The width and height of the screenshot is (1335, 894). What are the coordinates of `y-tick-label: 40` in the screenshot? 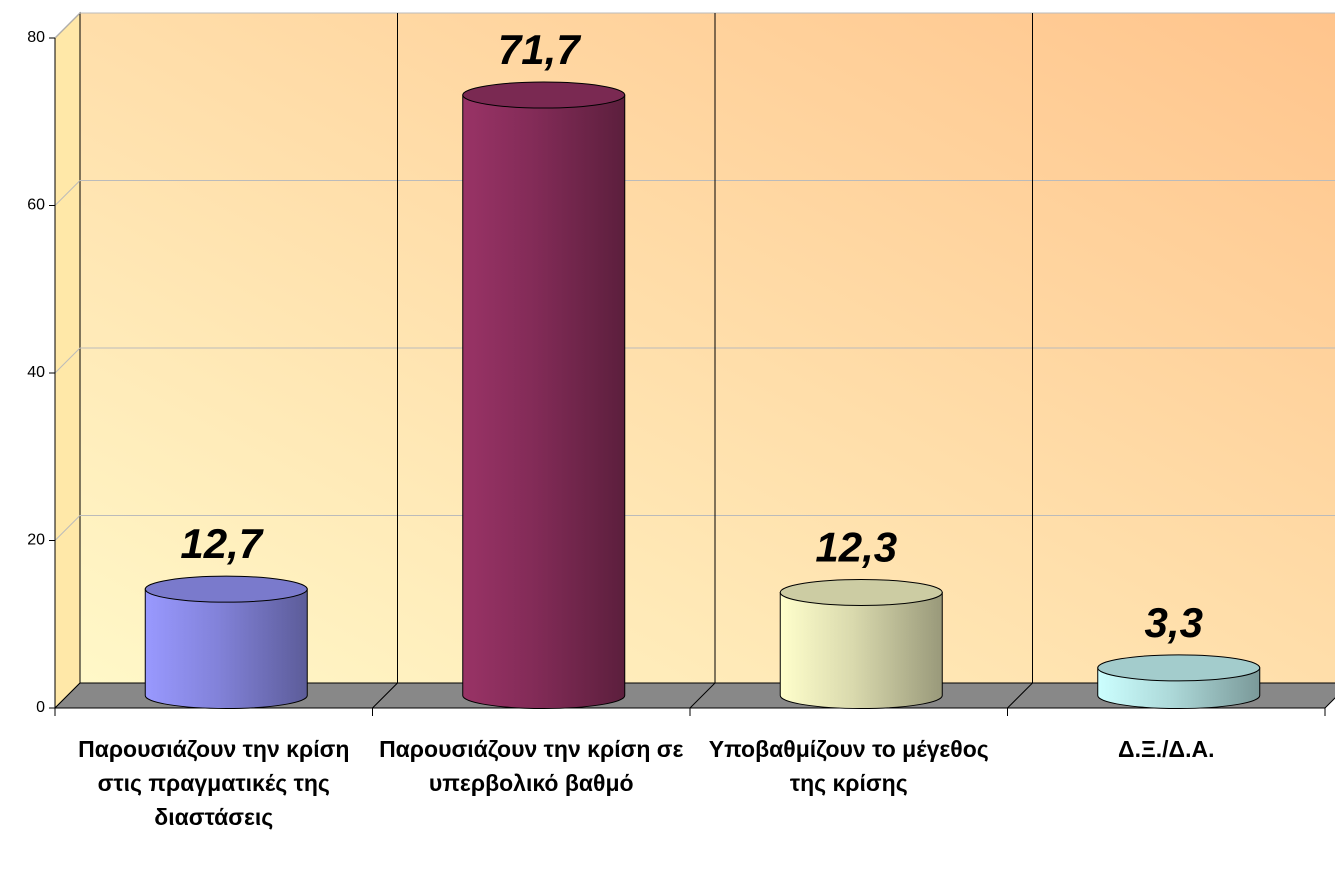 It's located at (36, 372).